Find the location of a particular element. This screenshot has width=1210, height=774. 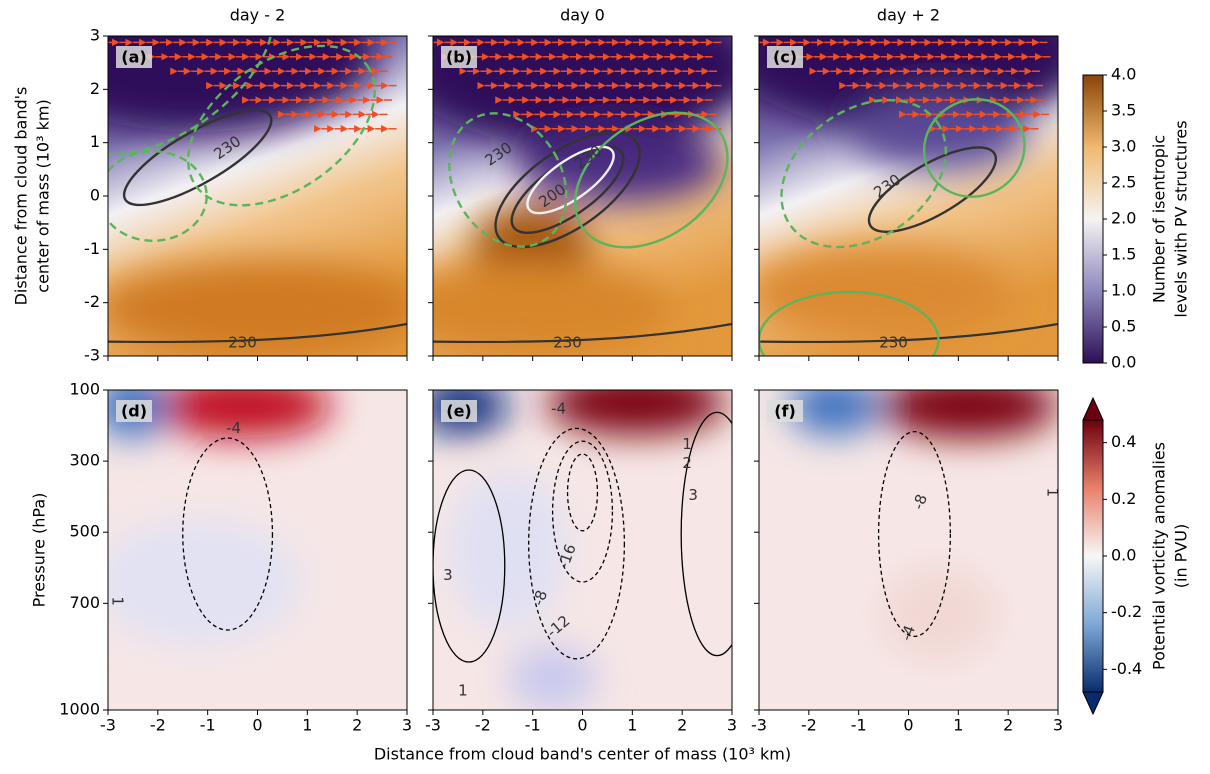

y-tick-label: -2 is located at coordinates (92, 301).